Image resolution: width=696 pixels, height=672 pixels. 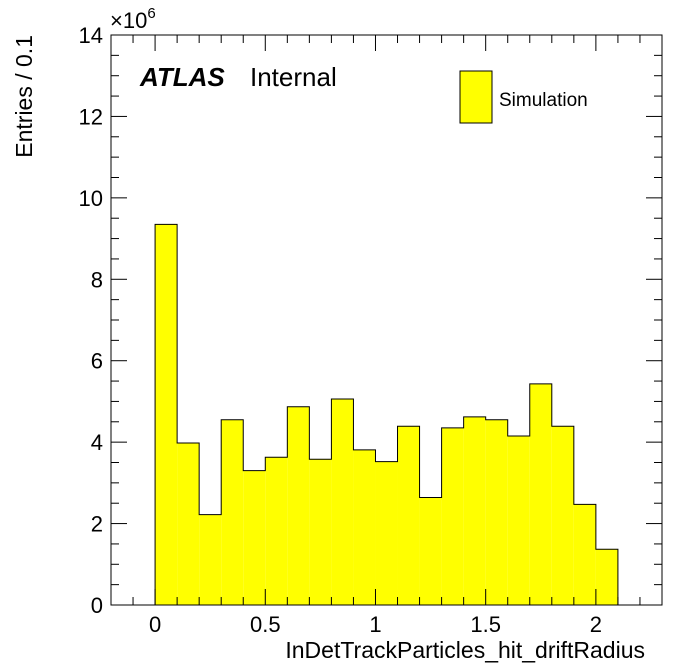 I want to click on y-tick-label: 14, so click(x=91, y=35).